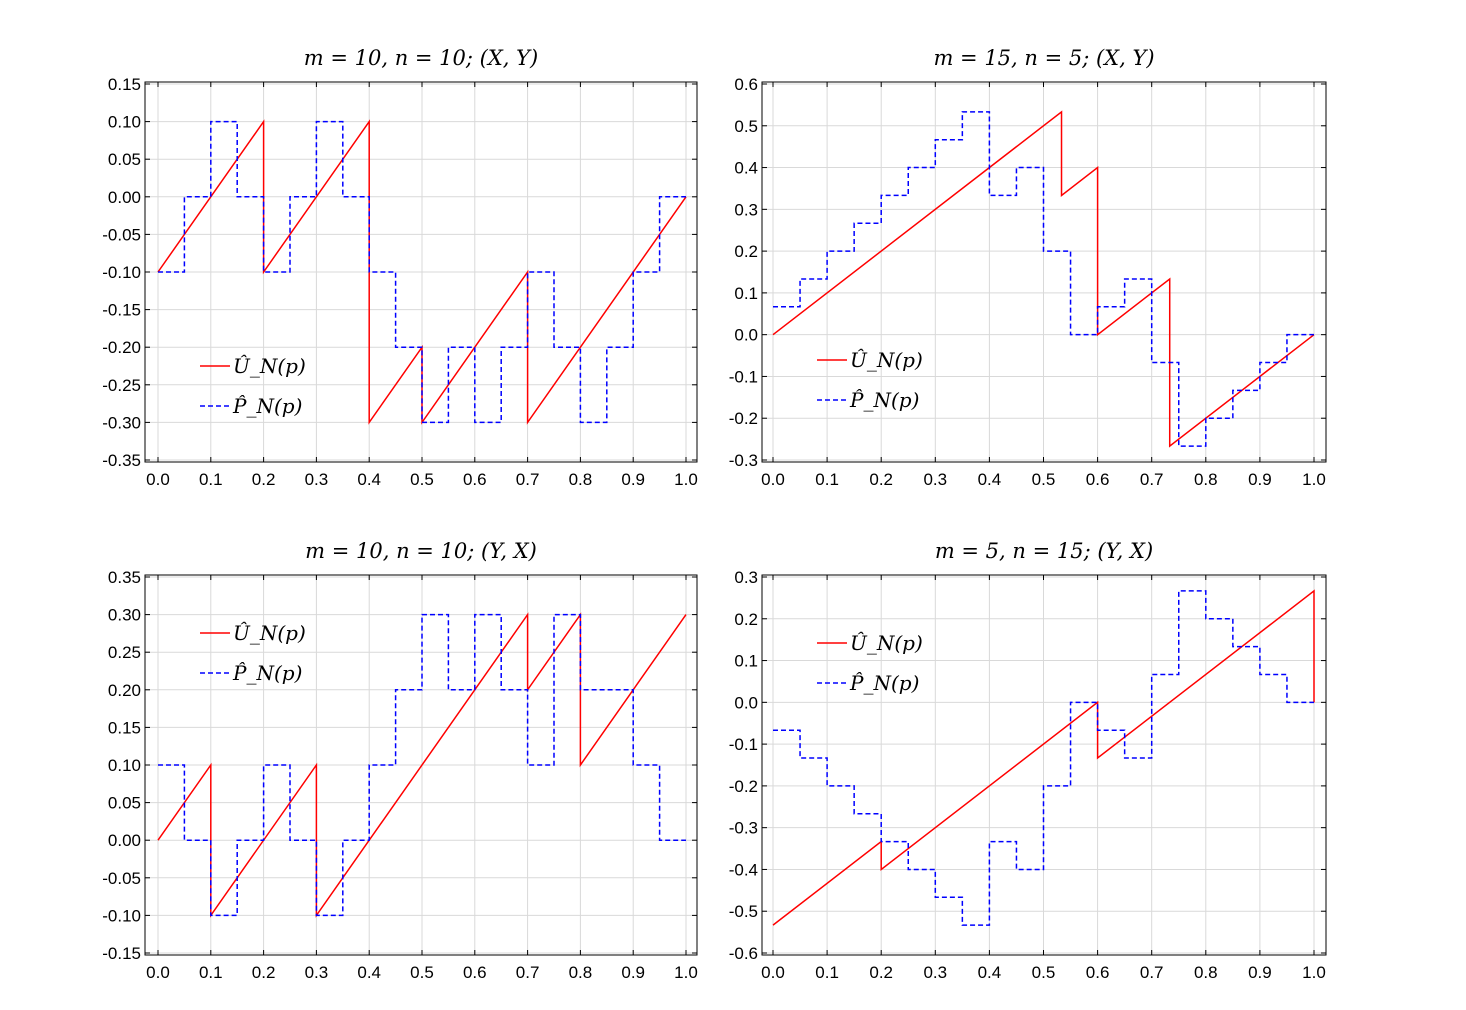  What do you see at coordinates (121, 347) in the screenshot?
I see `y-tick-label: -0.20` at bounding box center [121, 347].